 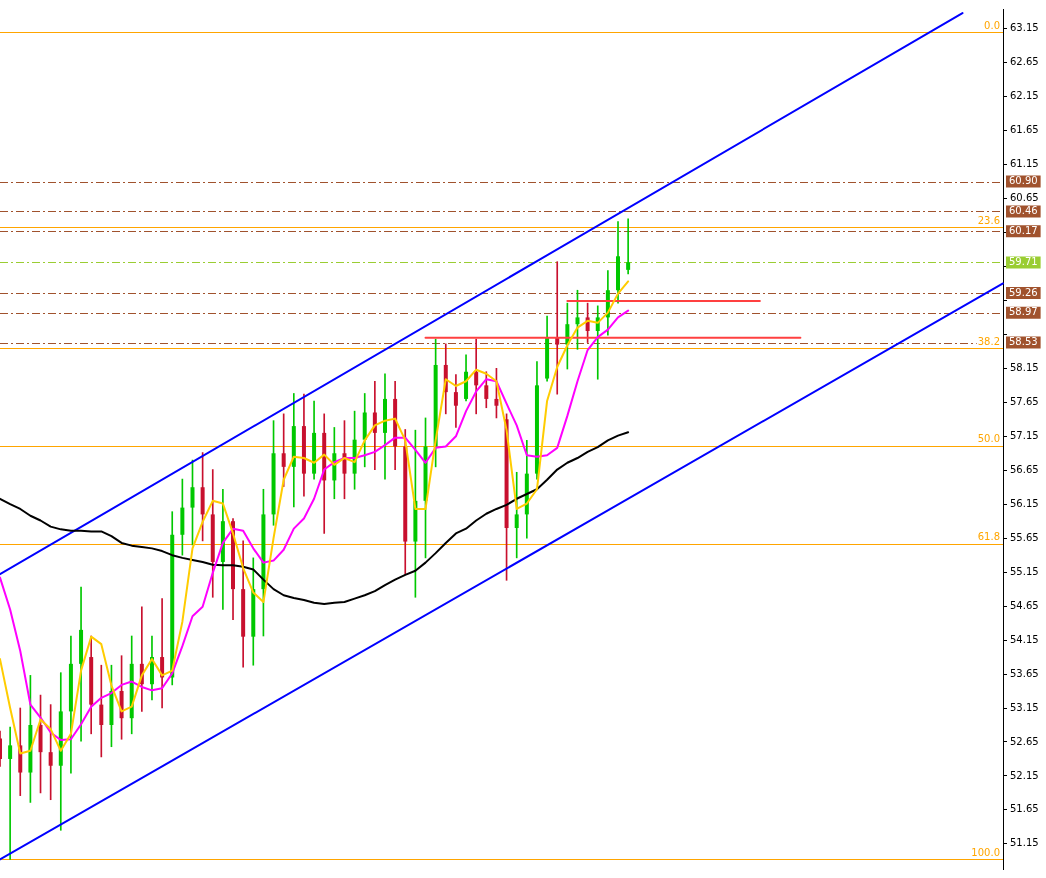 What do you see at coordinates (1023, 342) in the screenshot?
I see `ref-line-label: 58.53` at bounding box center [1023, 342].